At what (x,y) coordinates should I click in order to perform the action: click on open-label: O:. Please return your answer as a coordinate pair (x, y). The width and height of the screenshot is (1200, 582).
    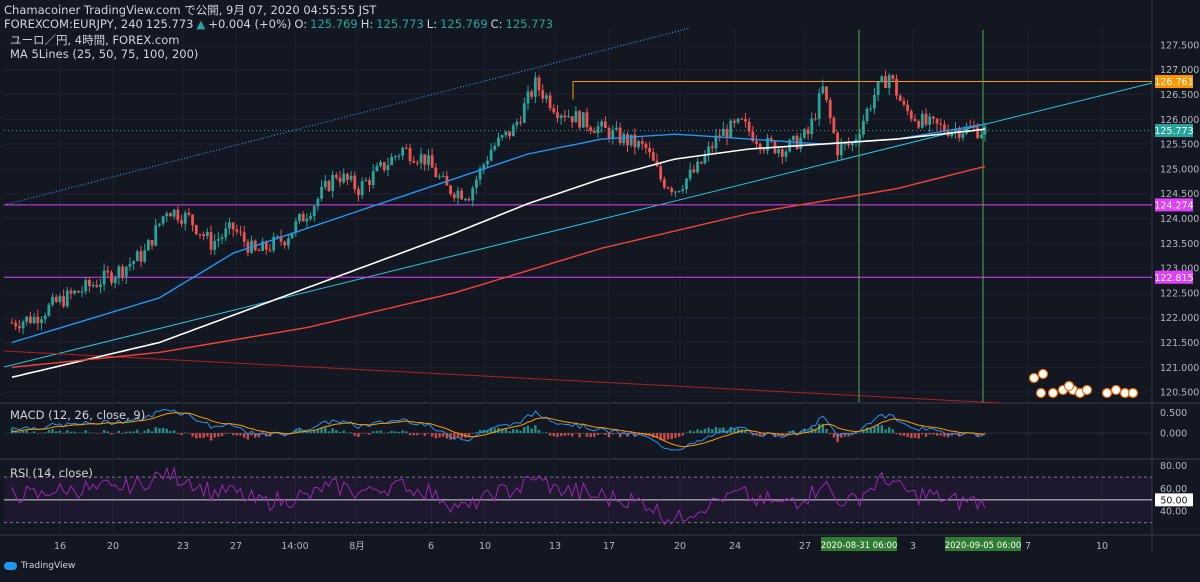
    Looking at the image, I should click on (301, 24).